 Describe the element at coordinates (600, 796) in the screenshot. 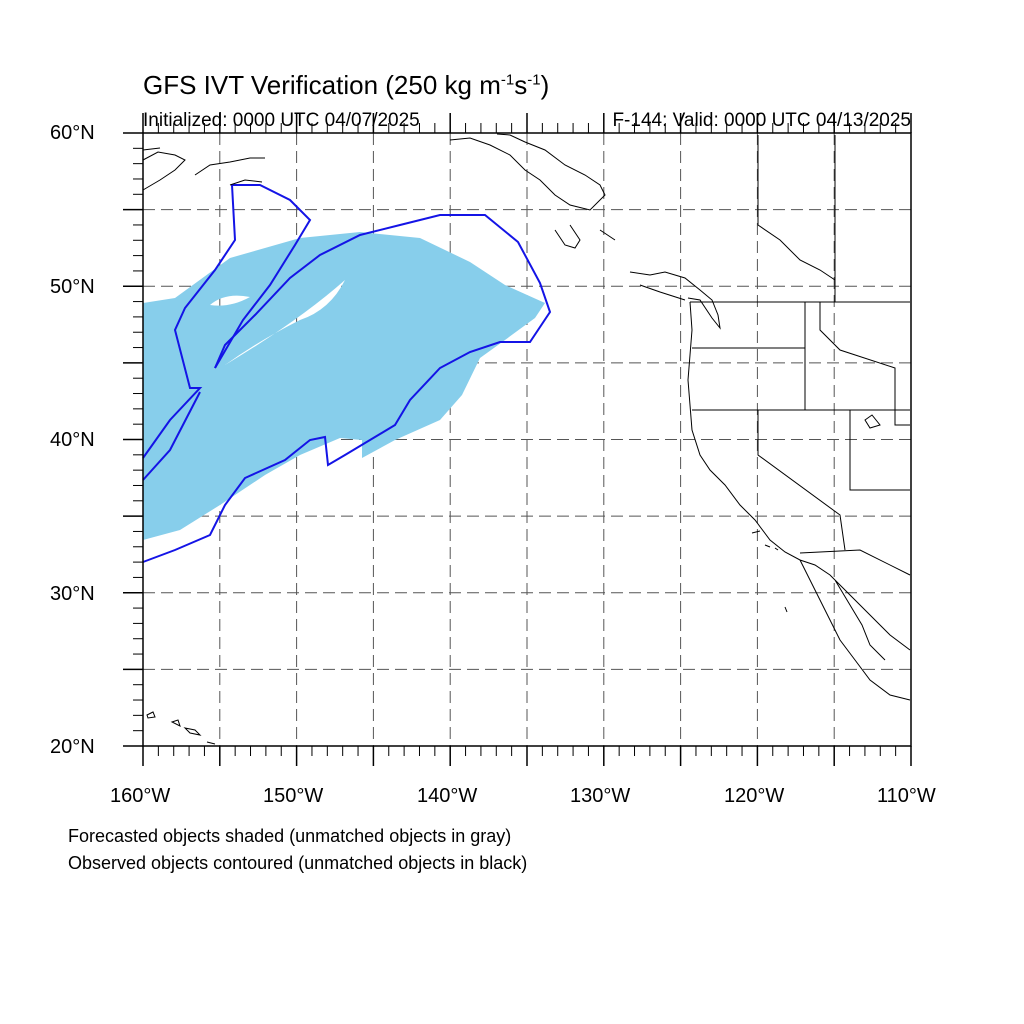

I see `lon-label-130w: 130°W` at that location.